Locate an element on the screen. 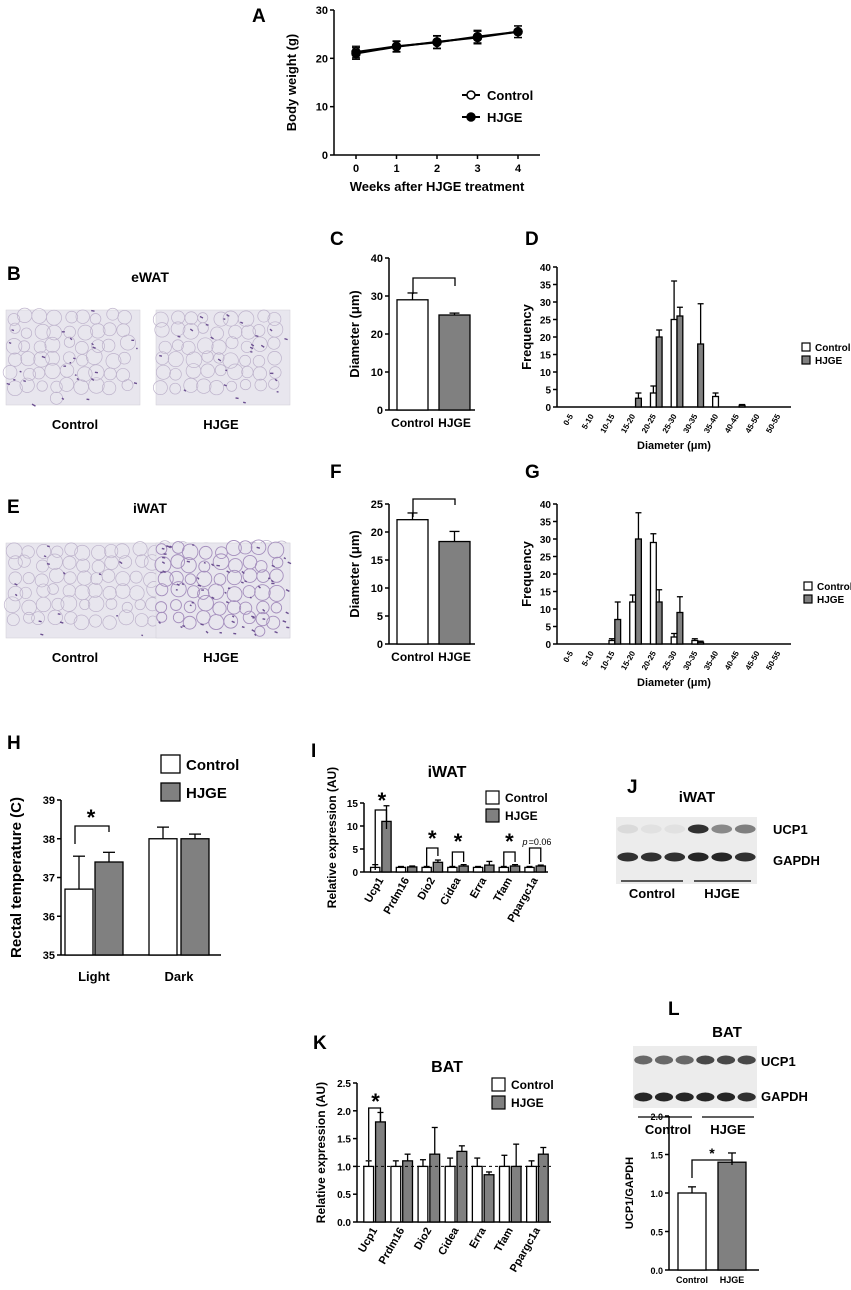 This screenshot has width=851, height=1290. I-significance-star-Tfam: * is located at coordinates (509, 841).